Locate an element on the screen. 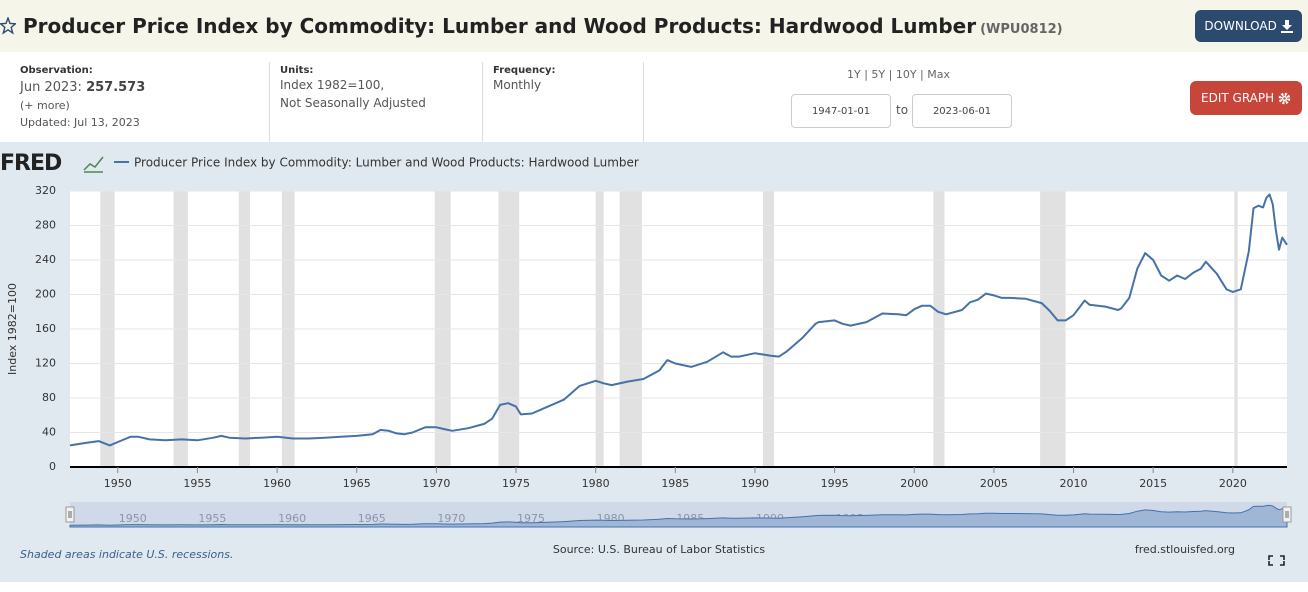  fred-logo: FRED is located at coordinates (31, 163).